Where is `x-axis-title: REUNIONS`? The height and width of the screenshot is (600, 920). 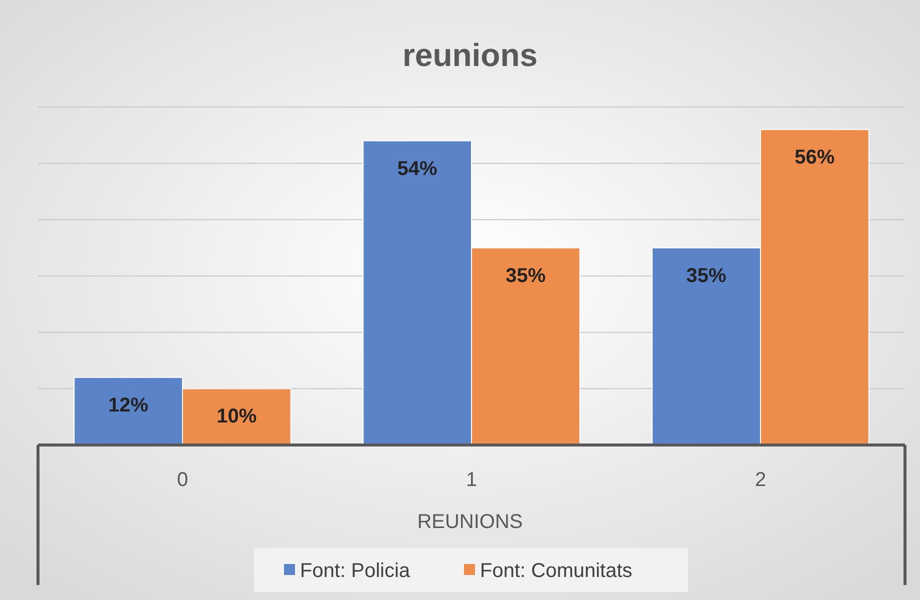 x-axis-title: REUNIONS is located at coordinates (470, 522).